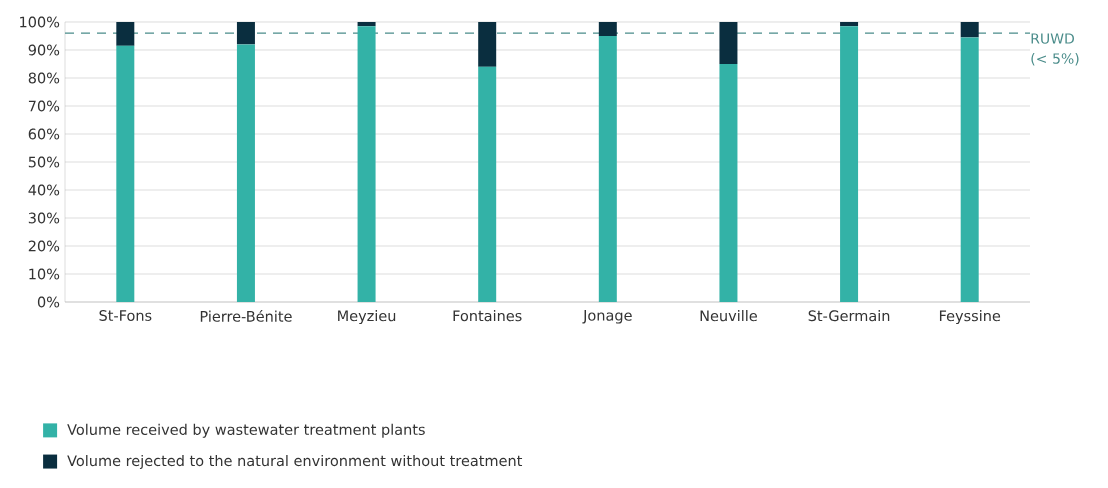  Describe the element at coordinates (246, 430) in the screenshot. I see `legend-label: Volume received by wastewater treatment plants` at that location.